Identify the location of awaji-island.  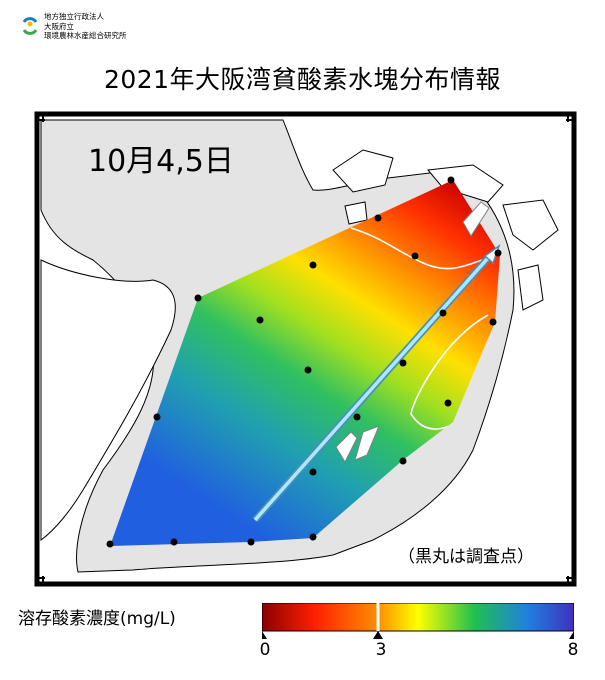
(108, 400).